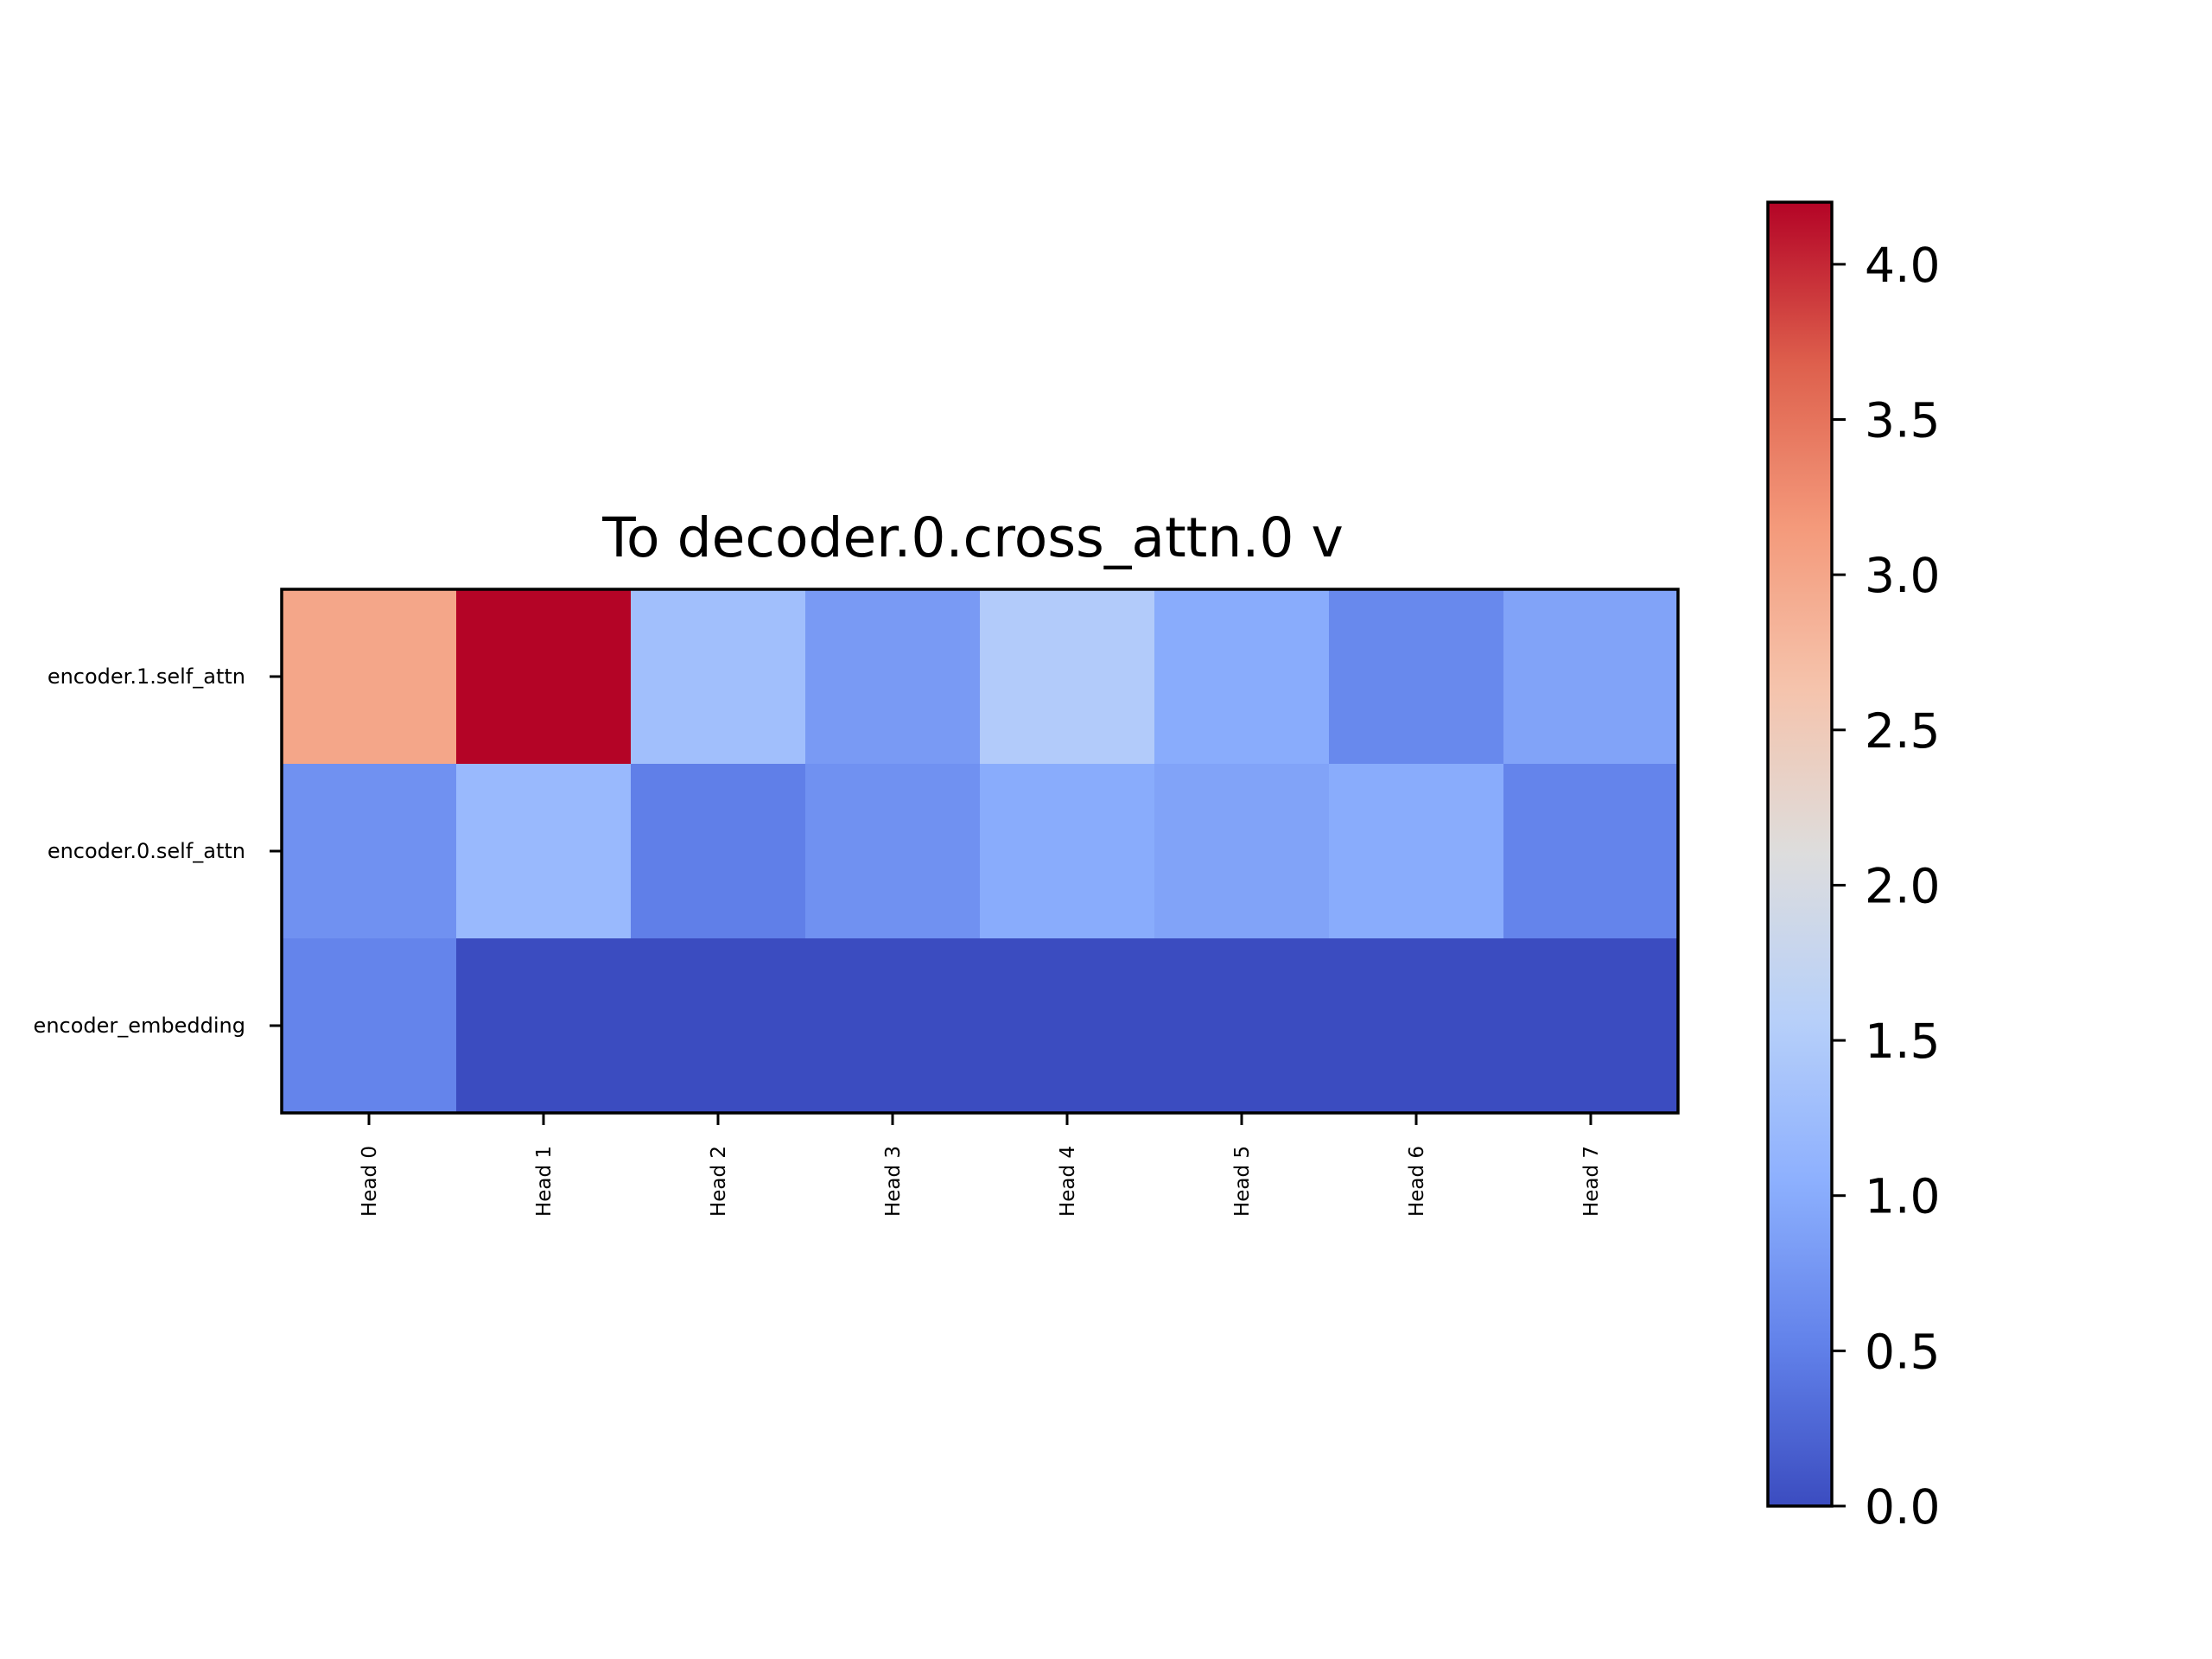 This screenshot has width=2212, height=1659. What do you see at coordinates (1902, 885) in the screenshot?
I see `colorbar-tick-label: 2.0` at bounding box center [1902, 885].